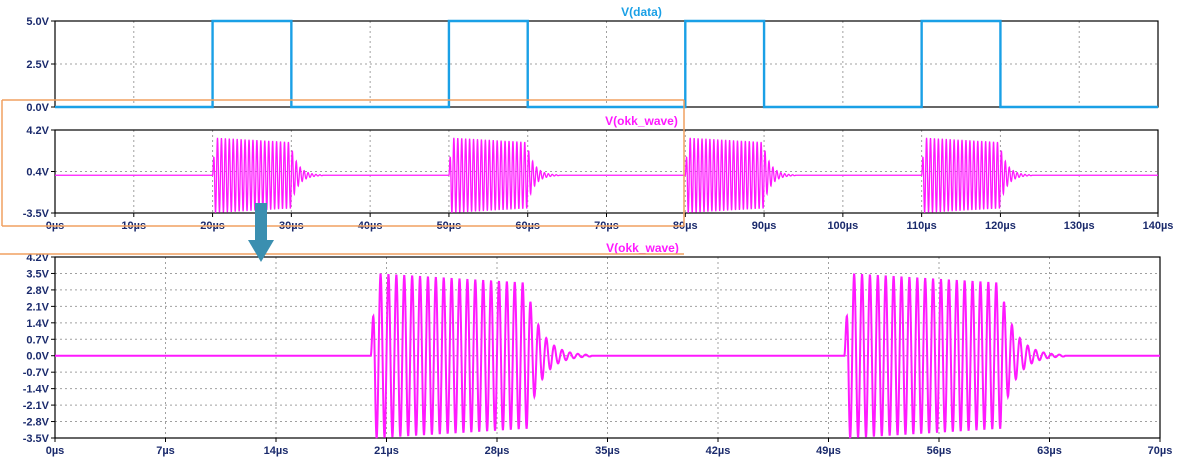 The image size is (1184, 466). Describe the element at coordinates (37, 307) in the screenshot. I see `y-tick-label: 2.1V` at that location.